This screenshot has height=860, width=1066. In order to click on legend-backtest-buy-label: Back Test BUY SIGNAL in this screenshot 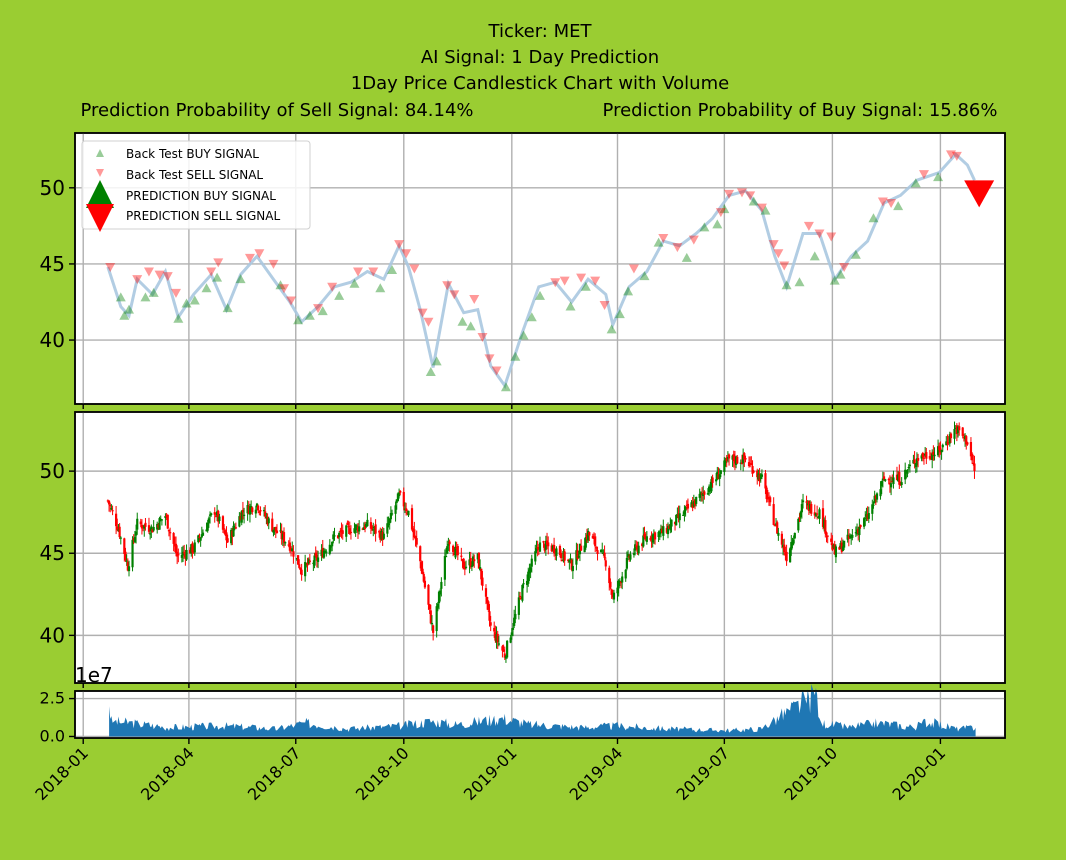, I will do `click(192, 154)`.